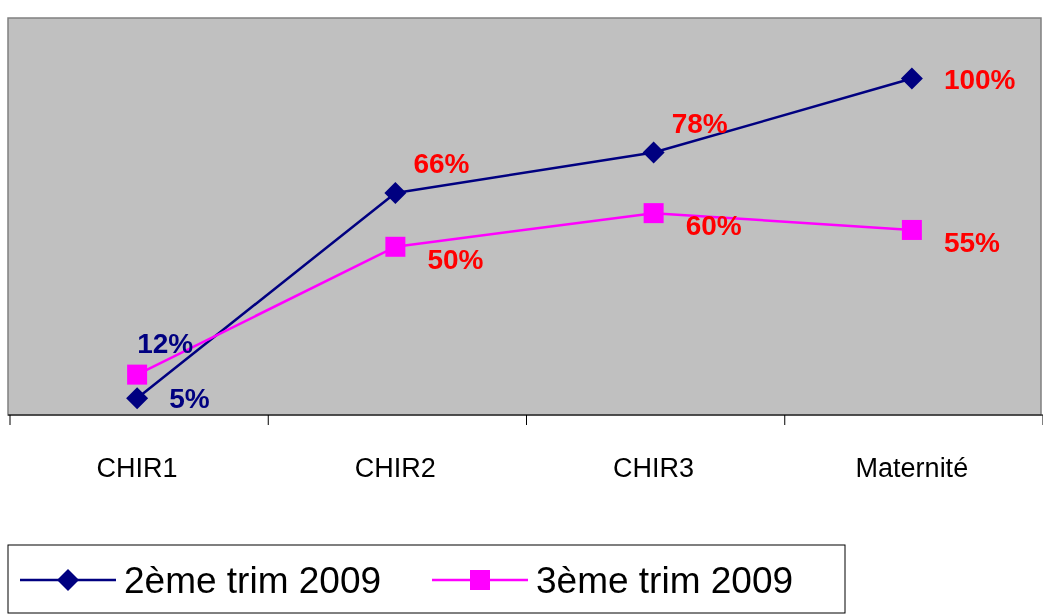 This screenshot has height=614, width=1043. I want to click on data-label: 50%, so click(455, 259).